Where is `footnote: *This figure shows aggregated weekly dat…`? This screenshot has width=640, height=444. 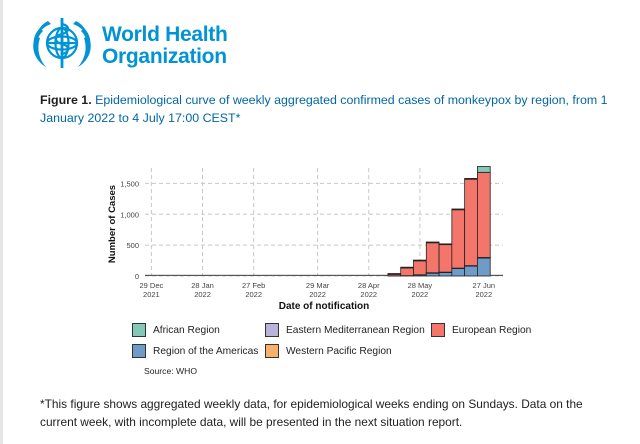 footnote: *This figure shows aggregated weekly dat… is located at coordinates (311, 413).